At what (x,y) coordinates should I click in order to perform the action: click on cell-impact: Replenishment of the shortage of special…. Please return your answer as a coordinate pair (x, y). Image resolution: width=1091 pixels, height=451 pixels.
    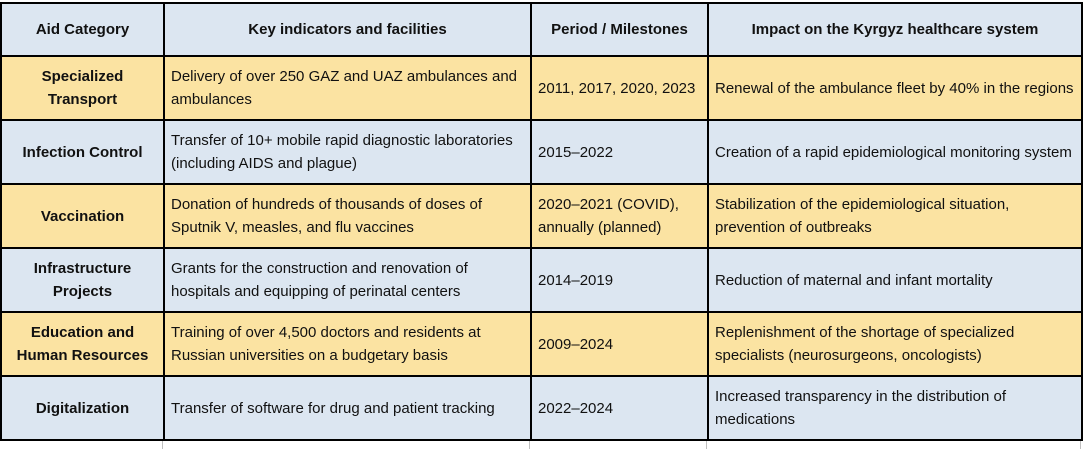
    Looking at the image, I should click on (895, 344).